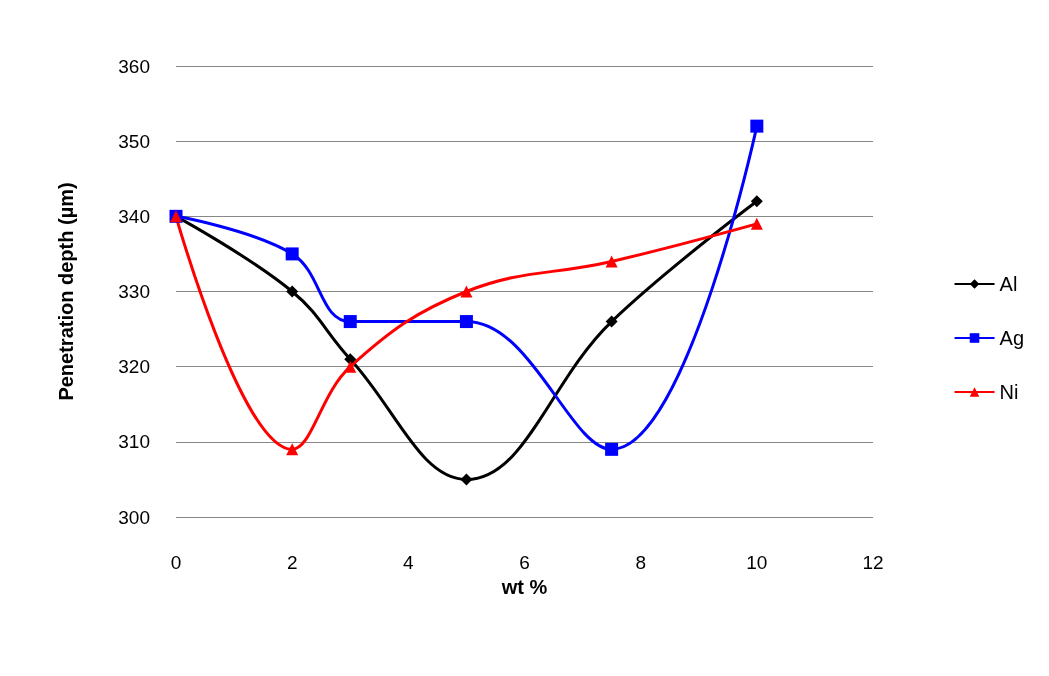 This screenshot has height=676, width=1049. Describe the element at coordinates (66, 291) in the screenshot. I see `y-axis-title: Penetration depth (µm)` at that location.